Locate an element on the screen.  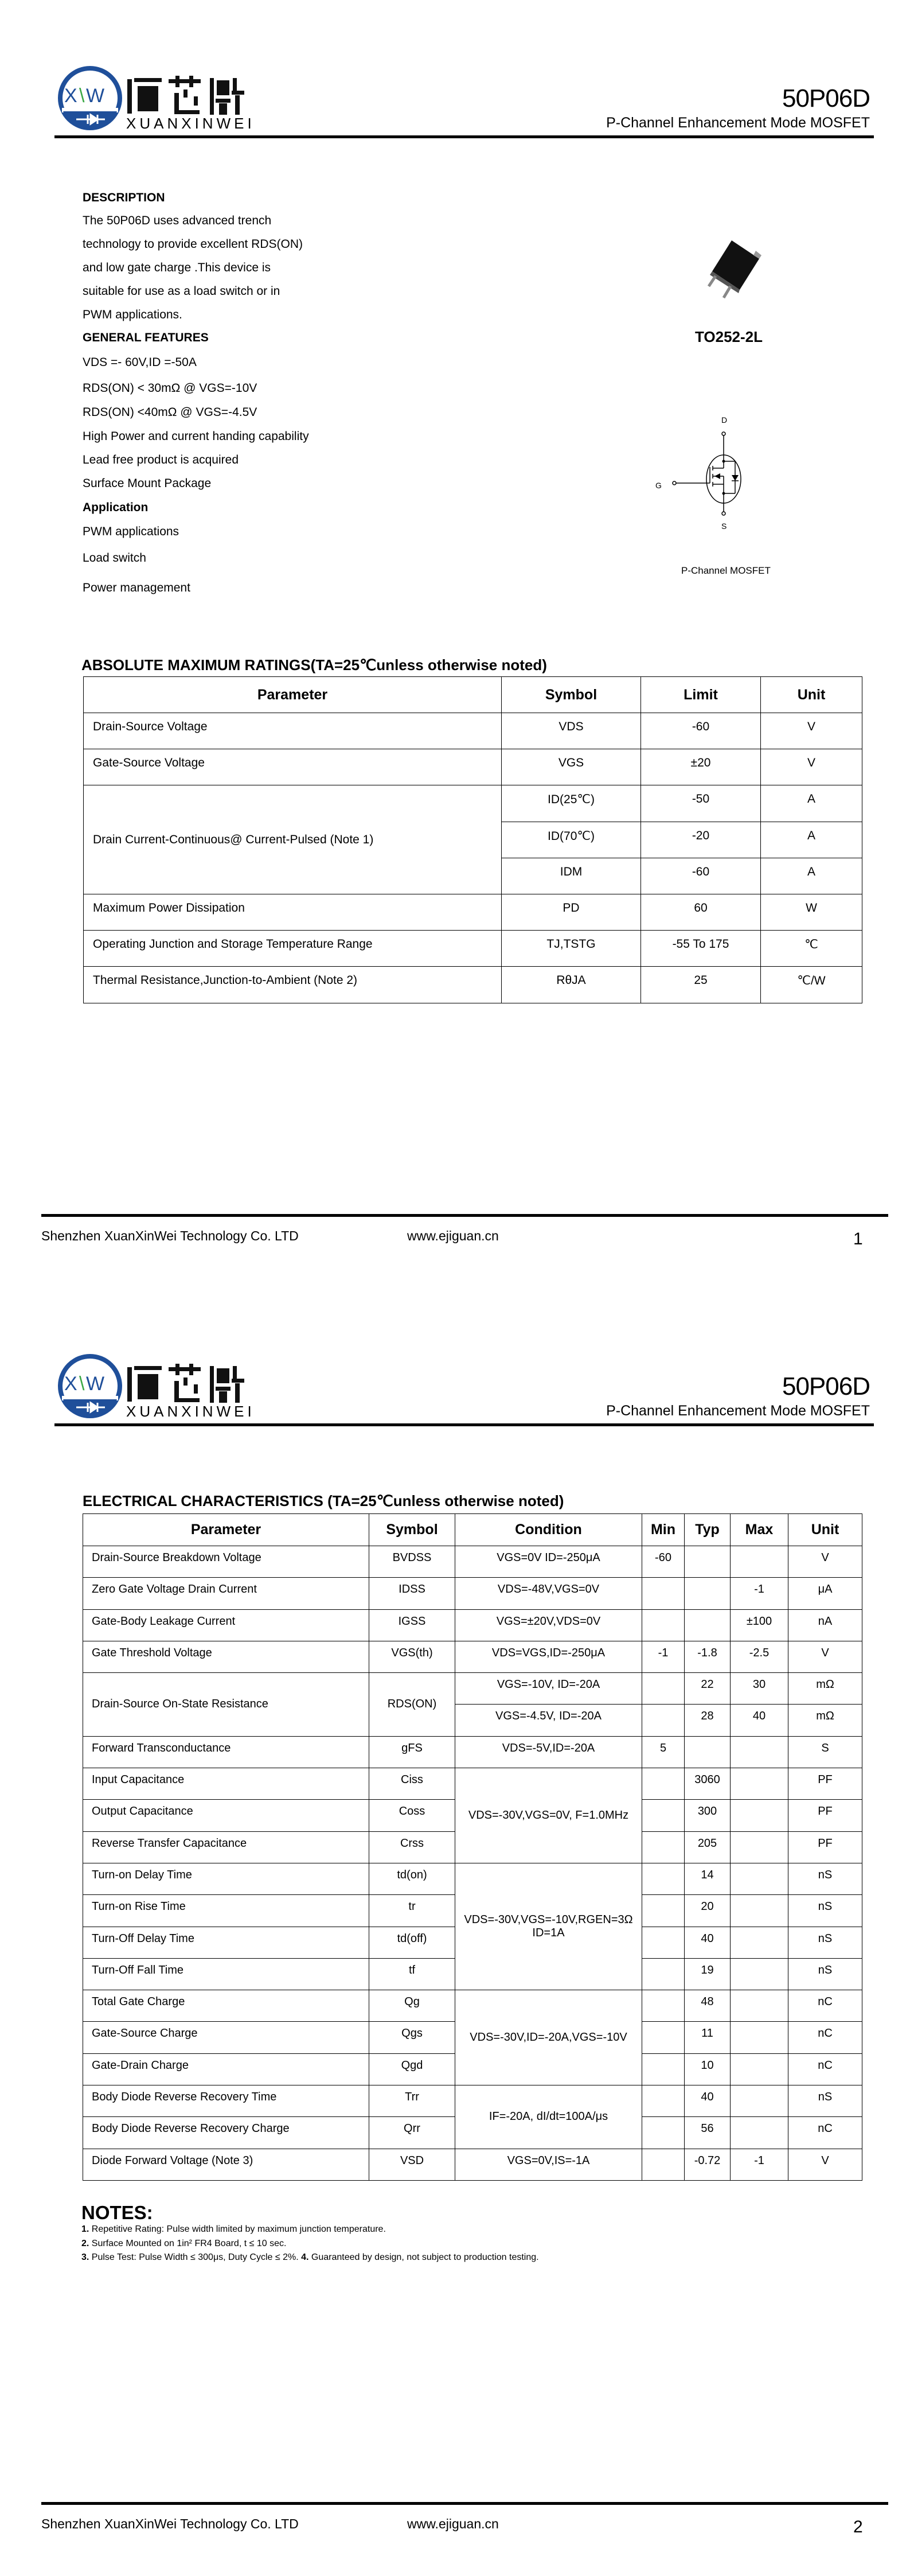
condition-cell: VDS=-48V,VGS=0V is located at coordinates (548, 1593).